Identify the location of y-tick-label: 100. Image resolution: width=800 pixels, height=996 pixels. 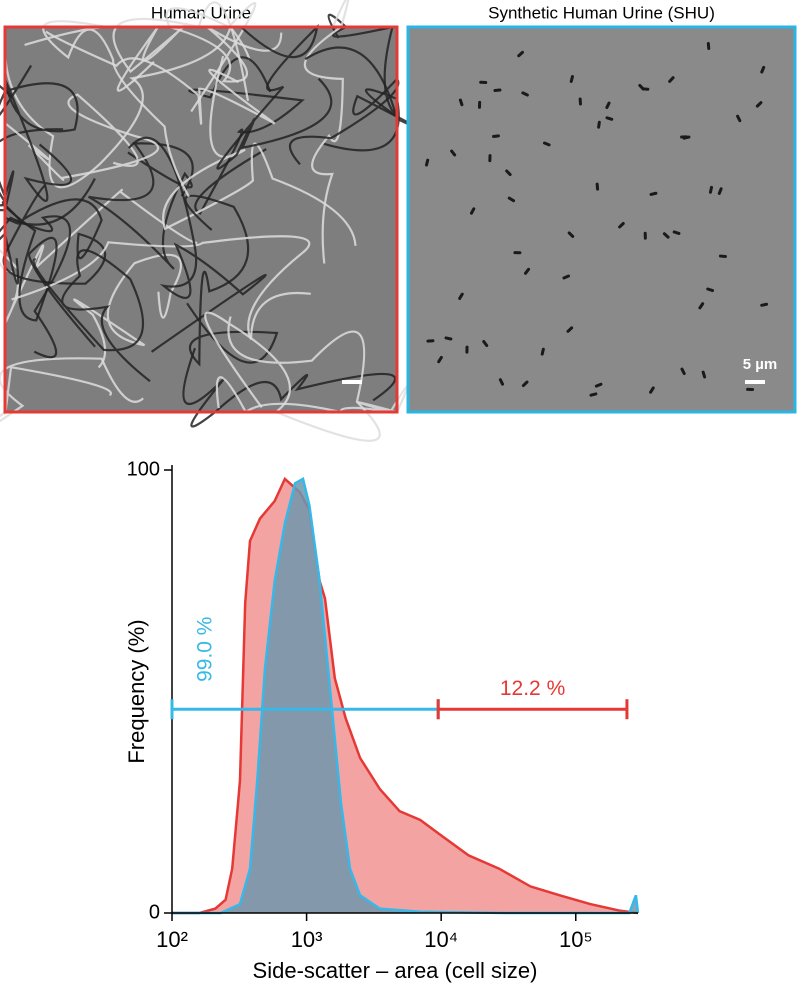
(143, 469).